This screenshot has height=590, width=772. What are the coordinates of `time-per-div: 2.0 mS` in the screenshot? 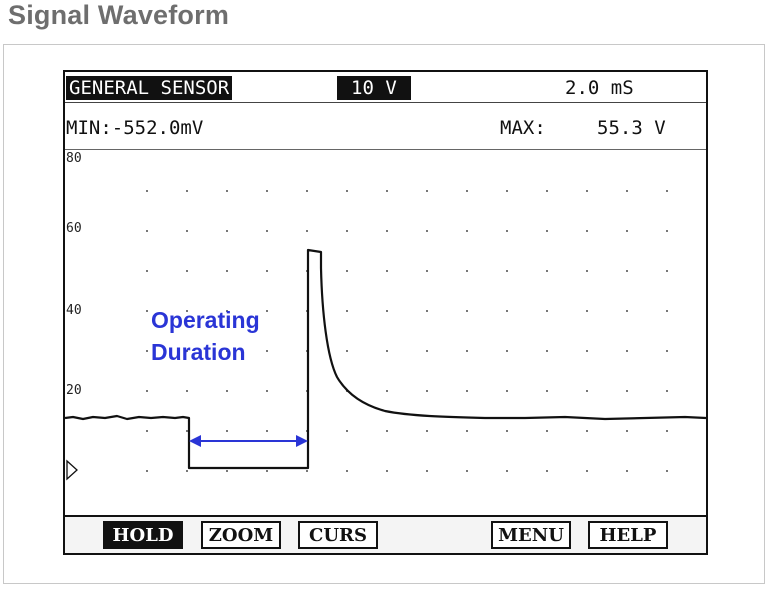 It's located at (599, 88).